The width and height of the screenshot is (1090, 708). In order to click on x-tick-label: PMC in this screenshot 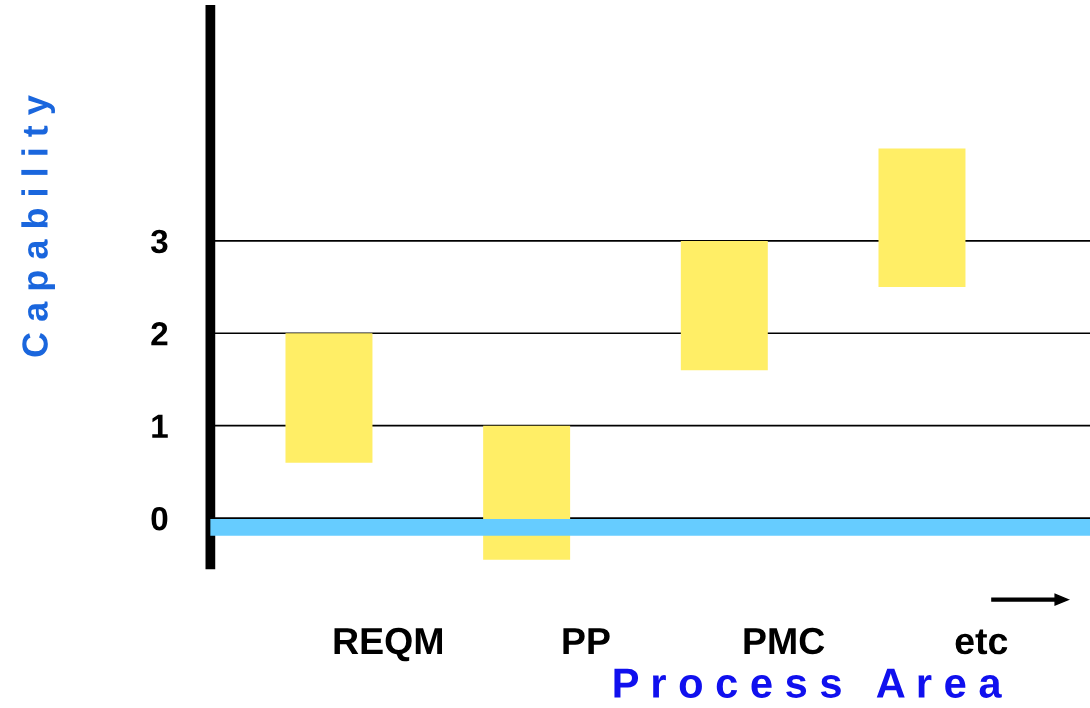, I will do `click(784, 641)`.